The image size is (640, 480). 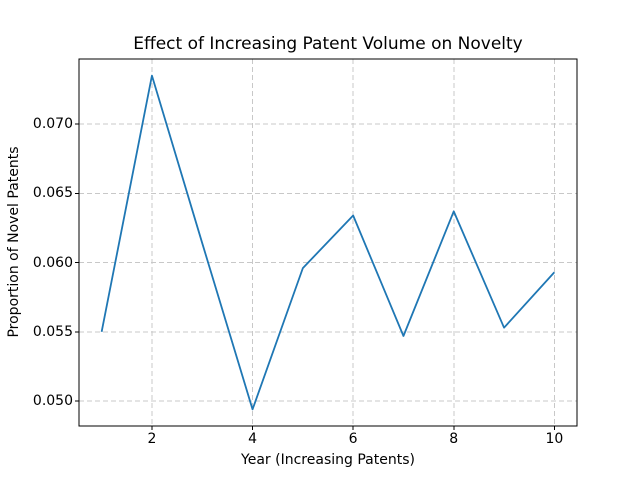 What do you see at coordinates (52, 193) in the screenshot?
I see `y-tick-label: 0.065` at bounding box center [52, 193].